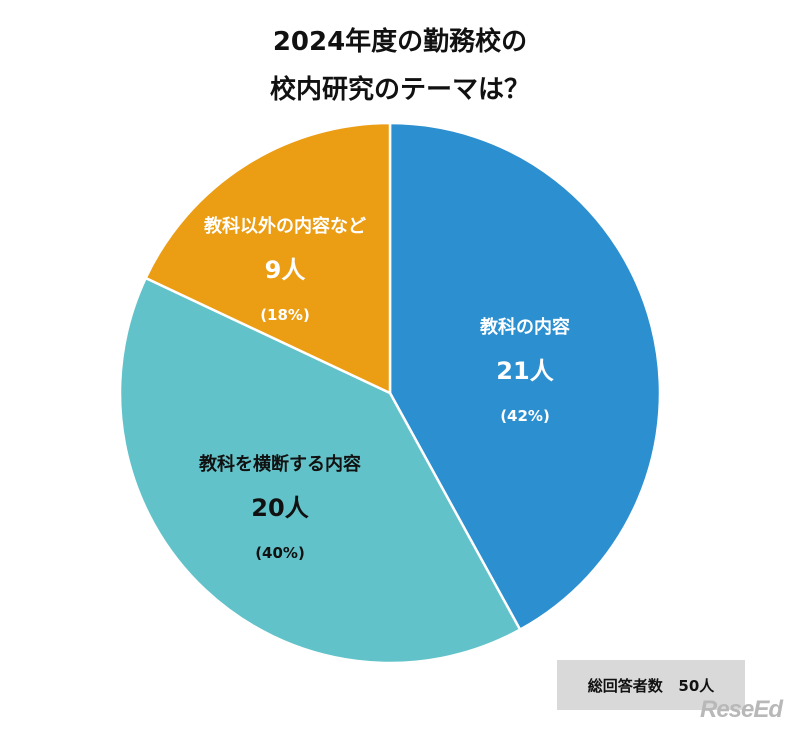  What do you see at coordinates (279, 508) in the screenshot?
I see `slice-count-2: 20人` at bounding box center [279, 508].